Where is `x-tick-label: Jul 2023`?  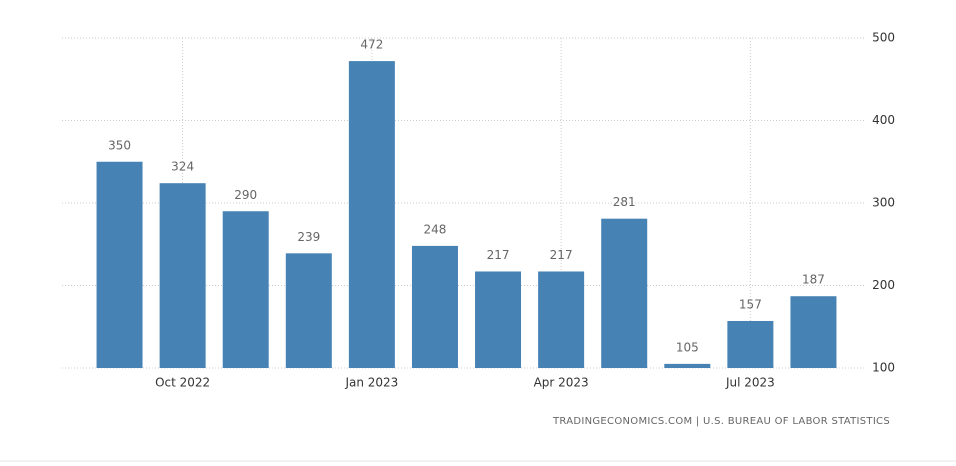 x-tick-label: Jul 2023 is located at coordinates (750, 383).